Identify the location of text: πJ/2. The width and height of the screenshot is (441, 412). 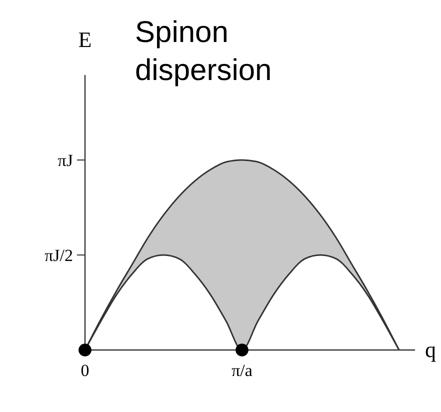
(58, 255).